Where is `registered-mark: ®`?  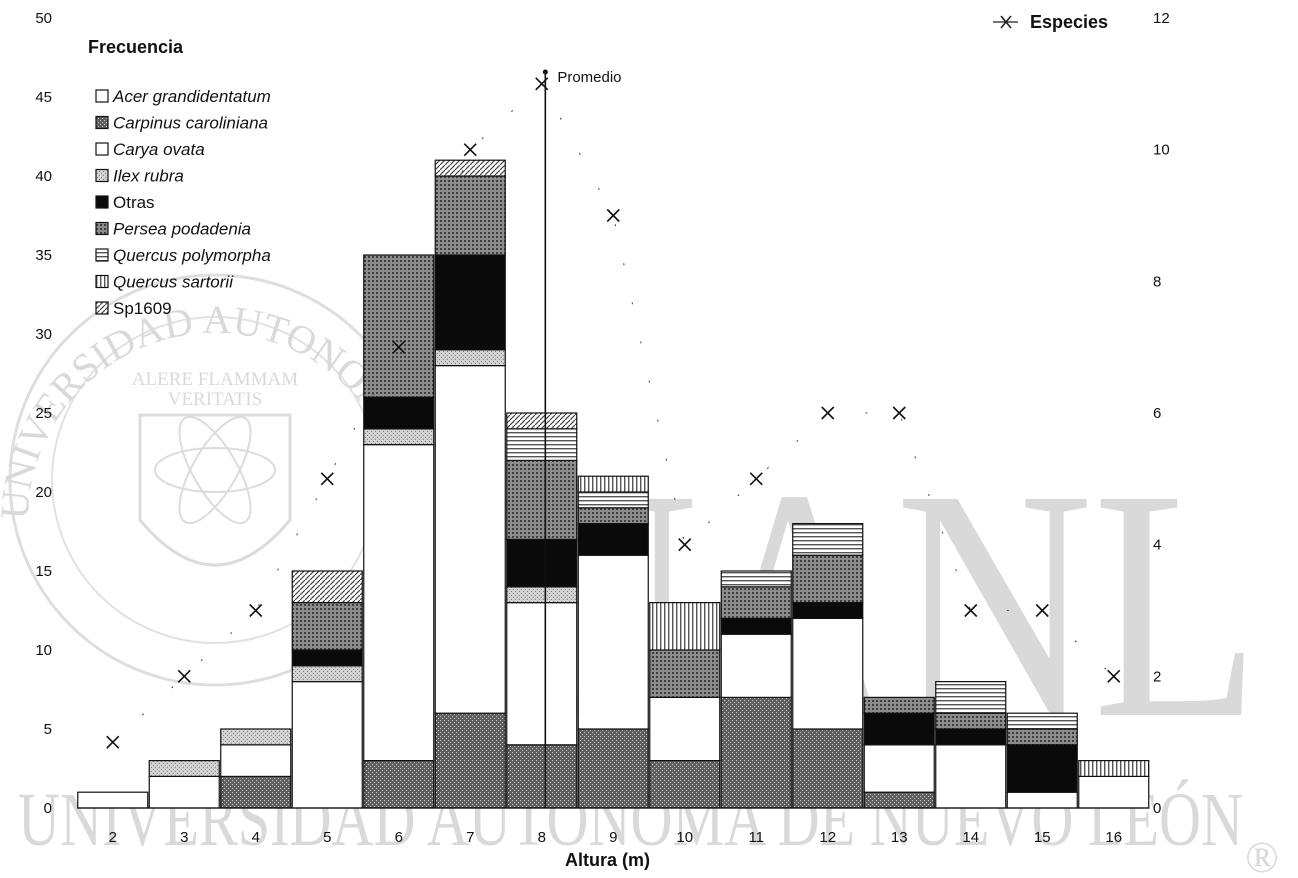
registered-mark: ® is located at coordinates (1261, 855).